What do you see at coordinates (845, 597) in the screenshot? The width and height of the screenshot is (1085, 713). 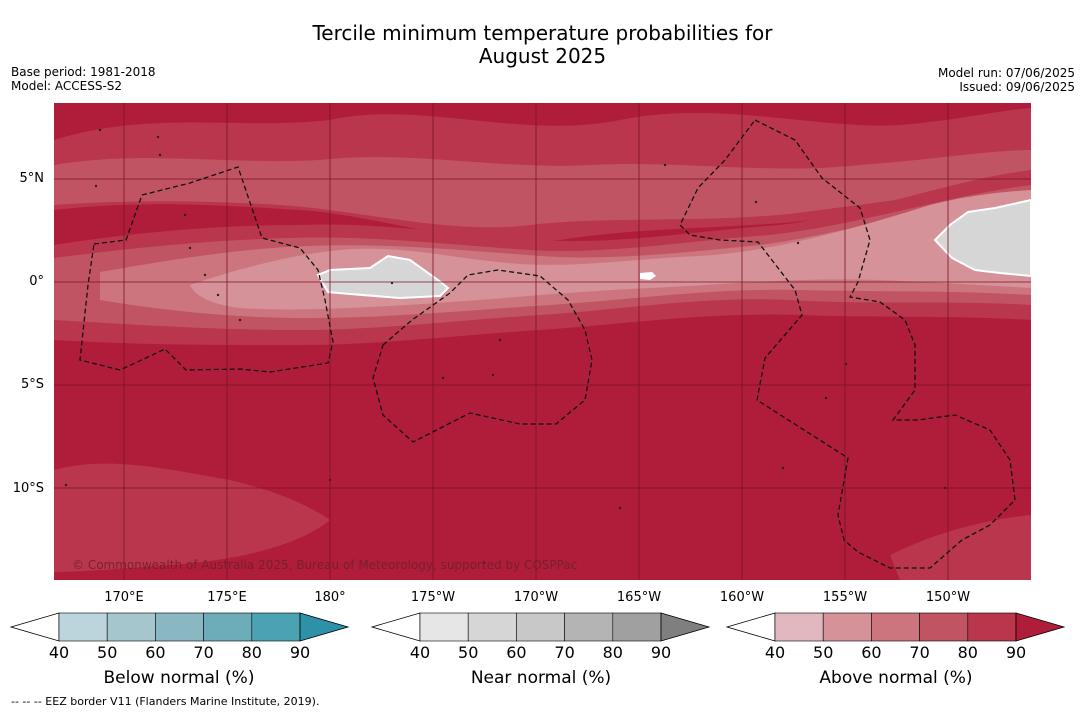 I see `lon-label-155w: 155°W` at bounding box center [845, 597].